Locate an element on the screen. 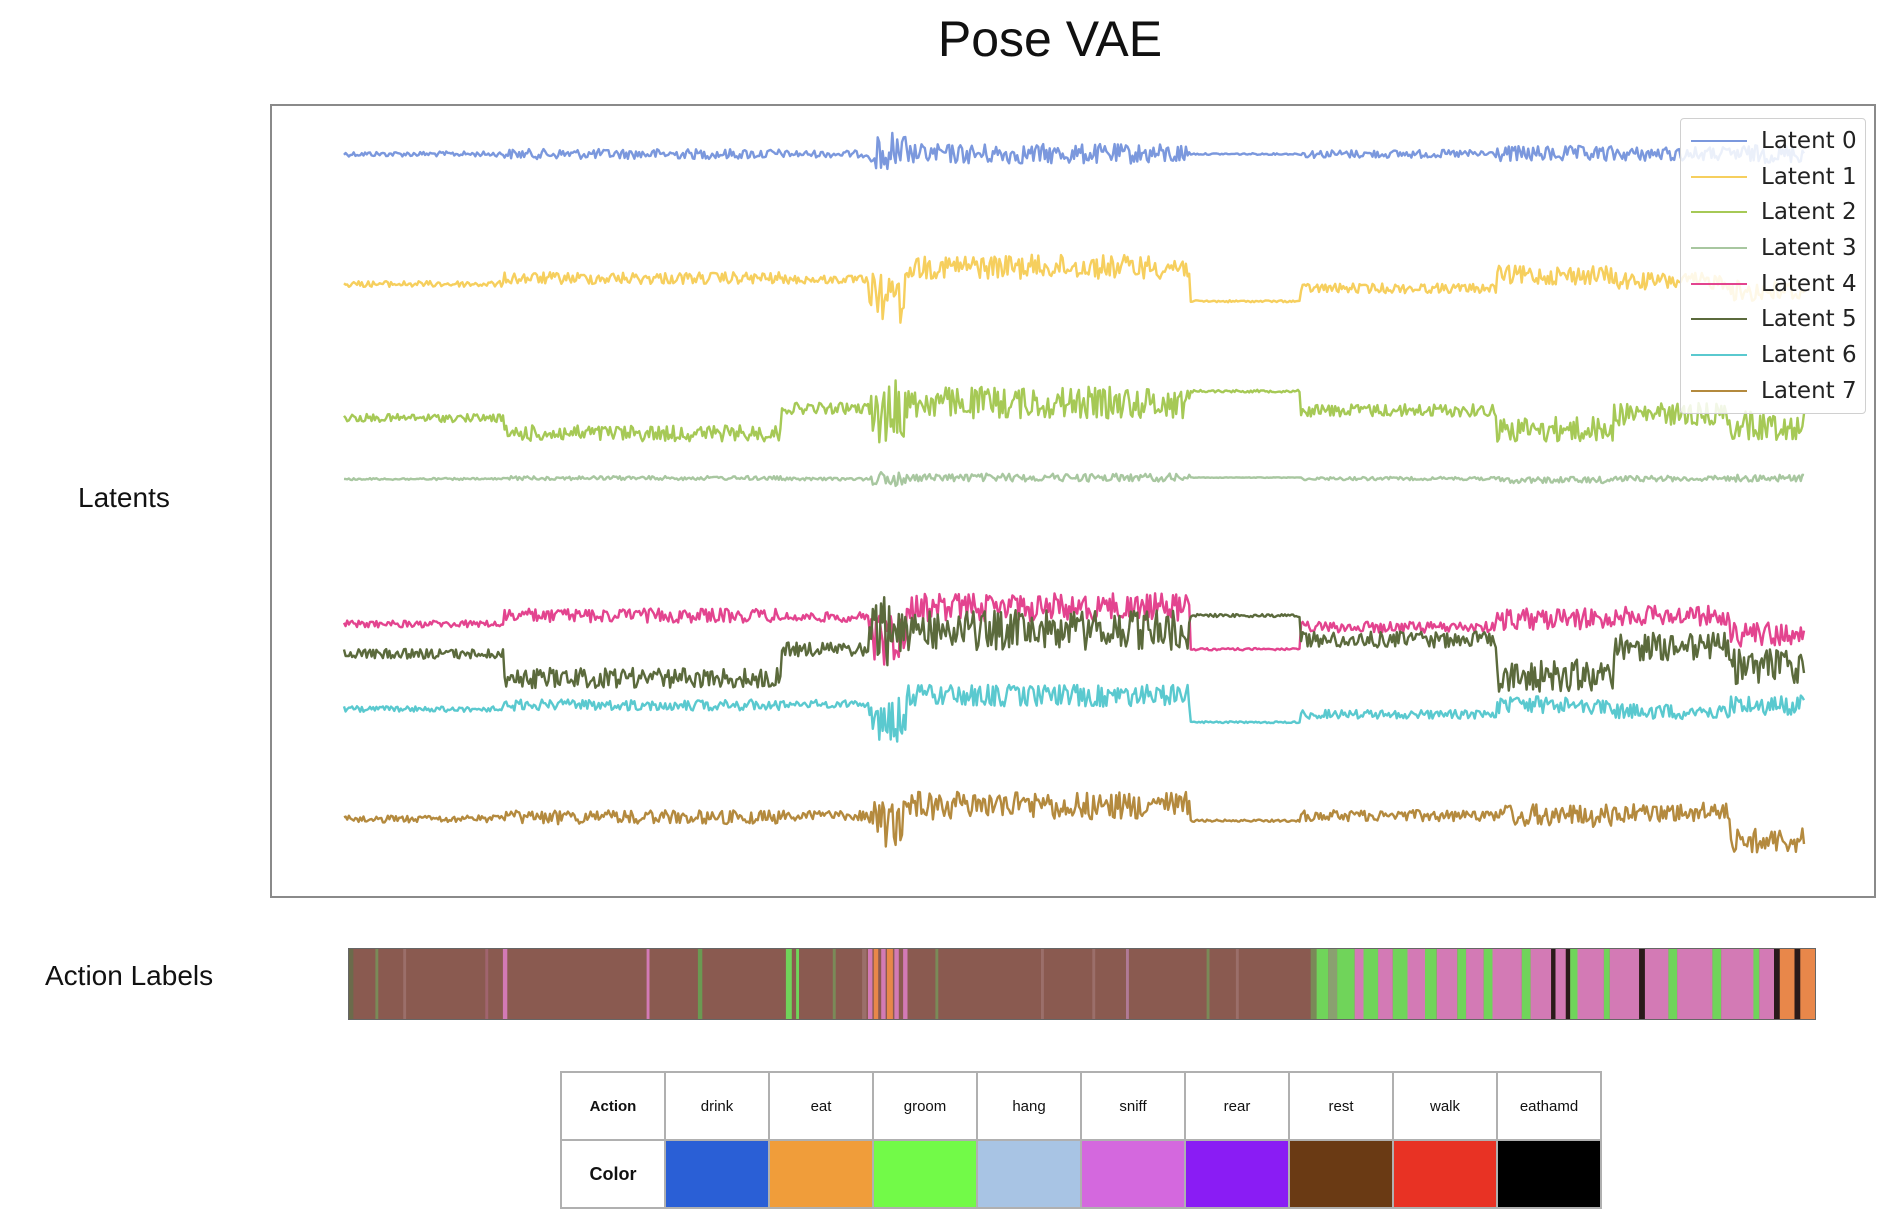 The height and width of the screenshot is (1220, 1894). action-name-cell: walk is located at coordinates (1445, 1106).